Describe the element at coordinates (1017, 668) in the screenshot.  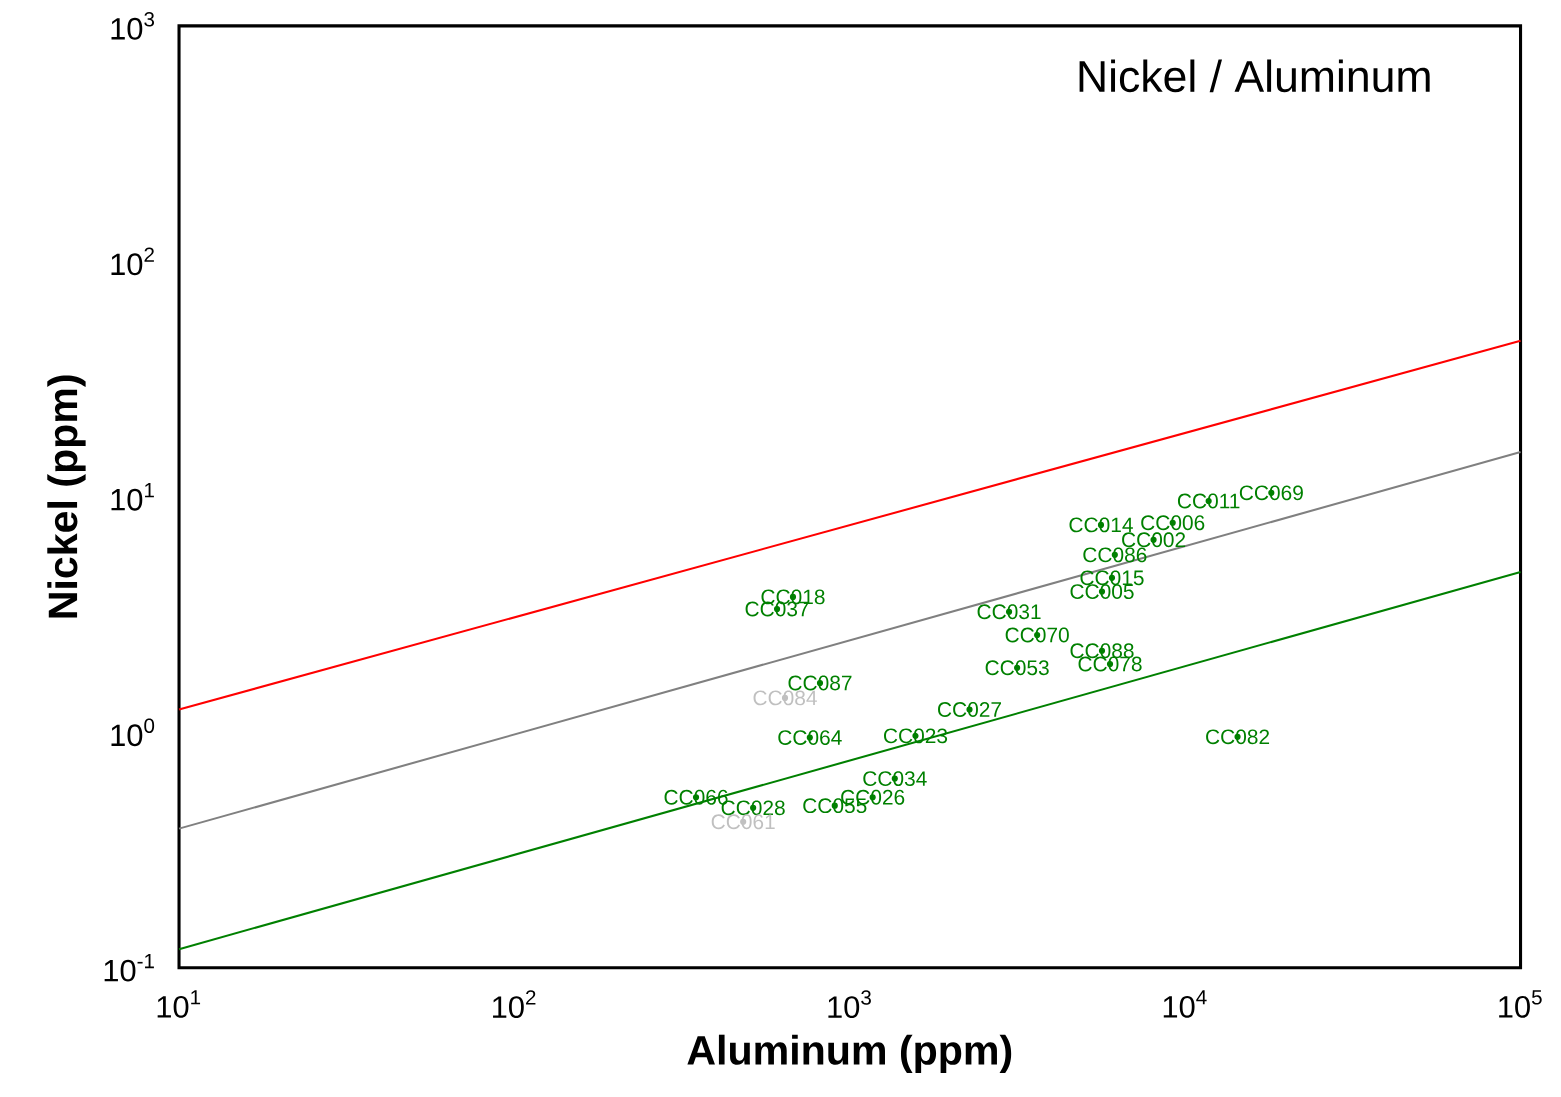
I see `data-label: CC053` at that location.